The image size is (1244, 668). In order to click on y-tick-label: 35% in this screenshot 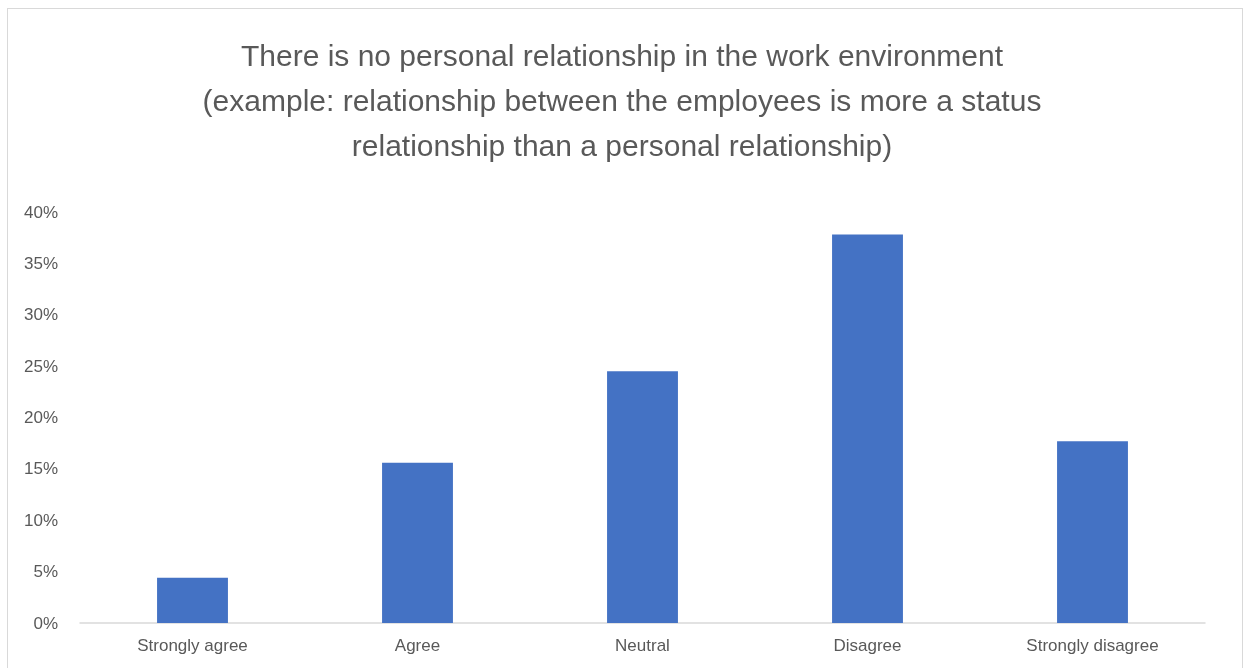, I will do `click(40, 263)`.